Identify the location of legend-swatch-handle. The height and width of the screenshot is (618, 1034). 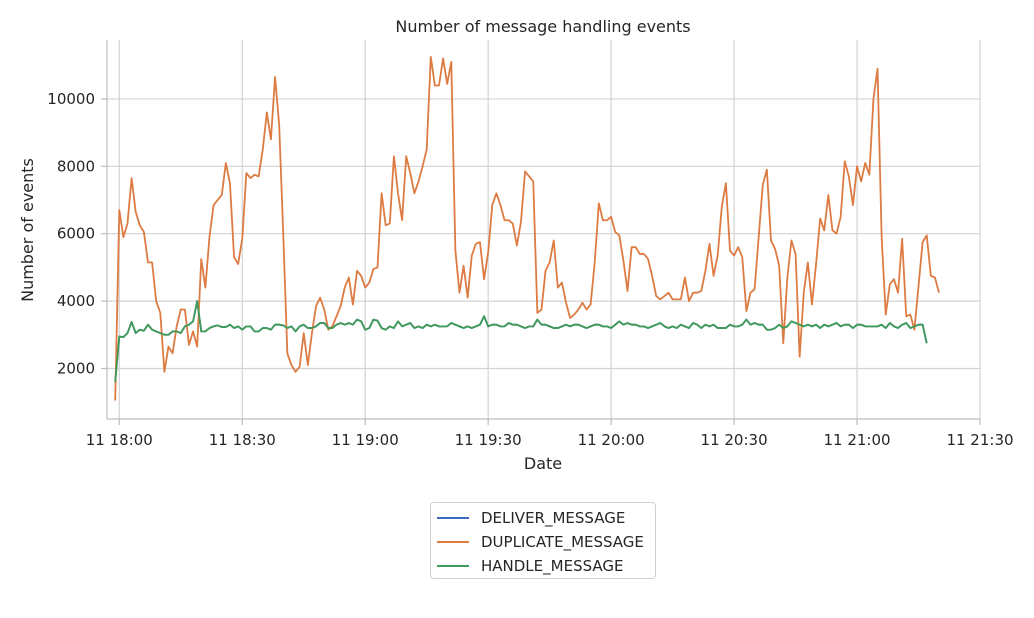
(453, 566).